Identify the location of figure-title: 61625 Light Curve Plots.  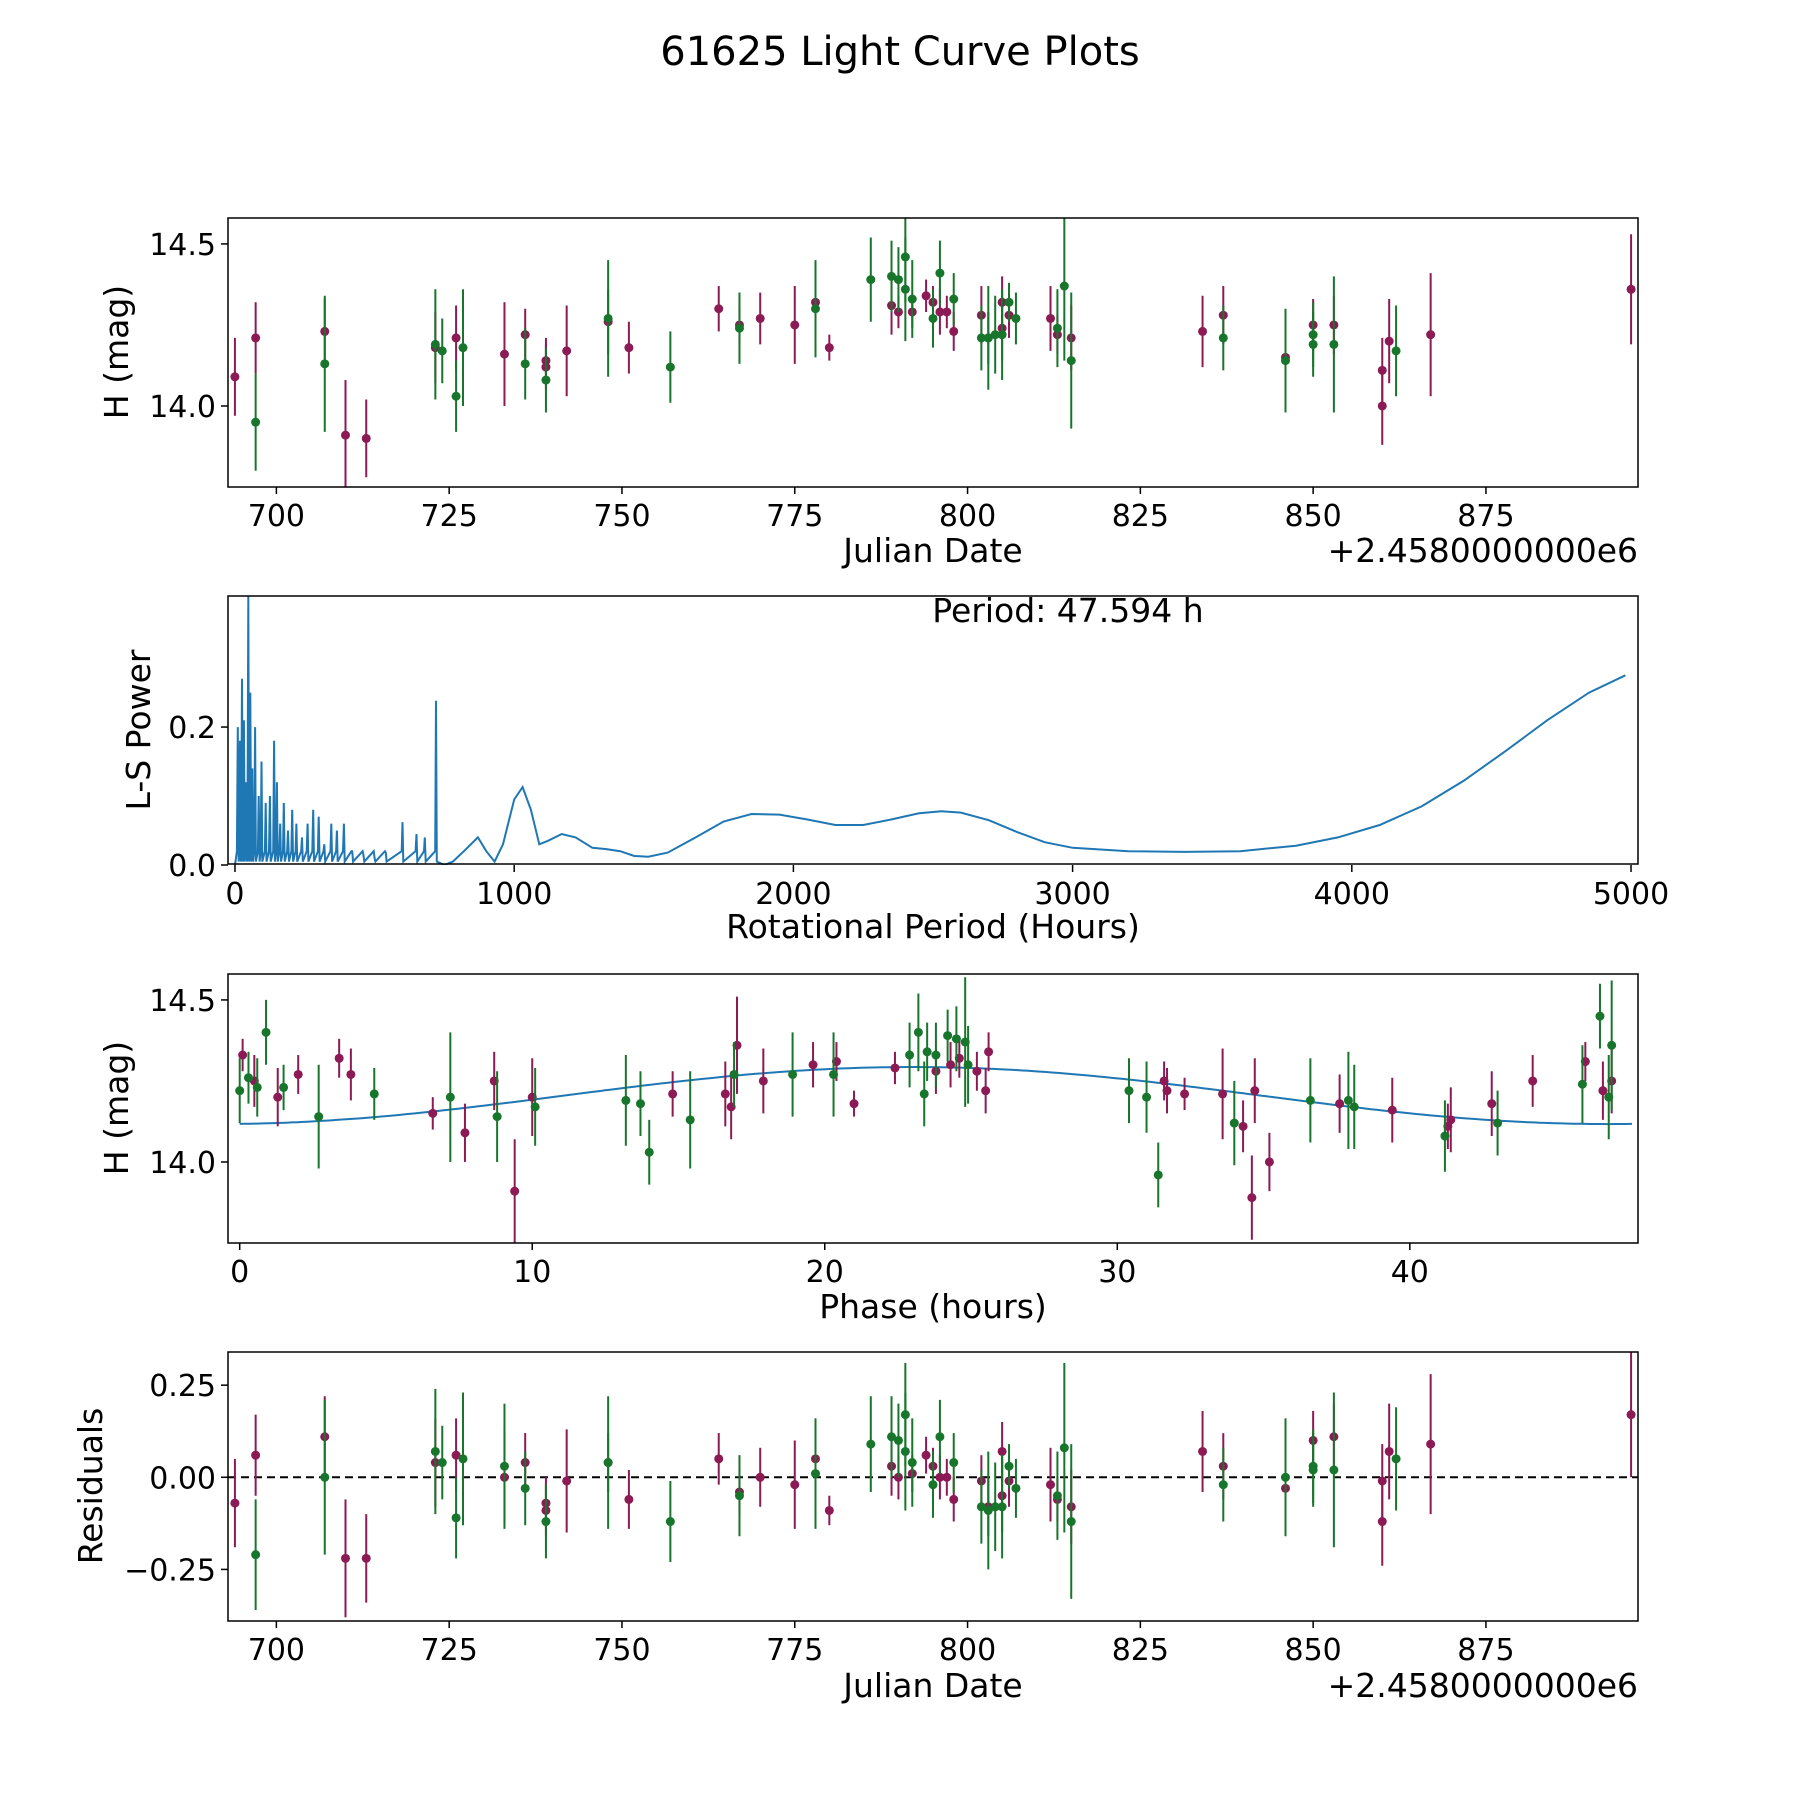
(899, 52).